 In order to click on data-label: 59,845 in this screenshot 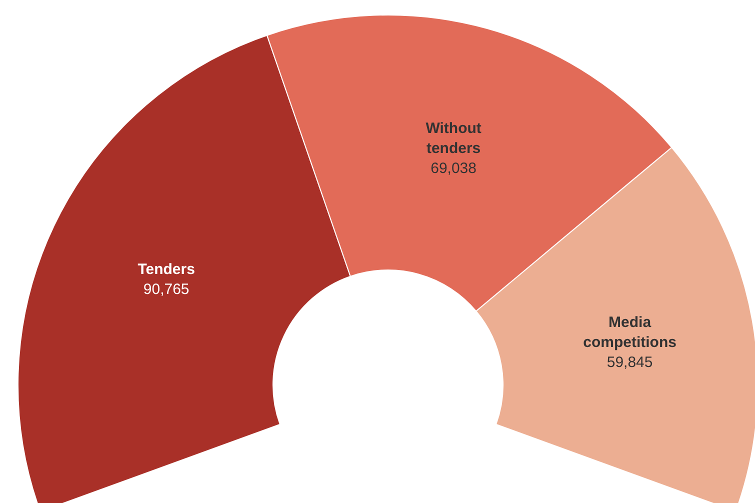, I will do `click(629, 362)`.